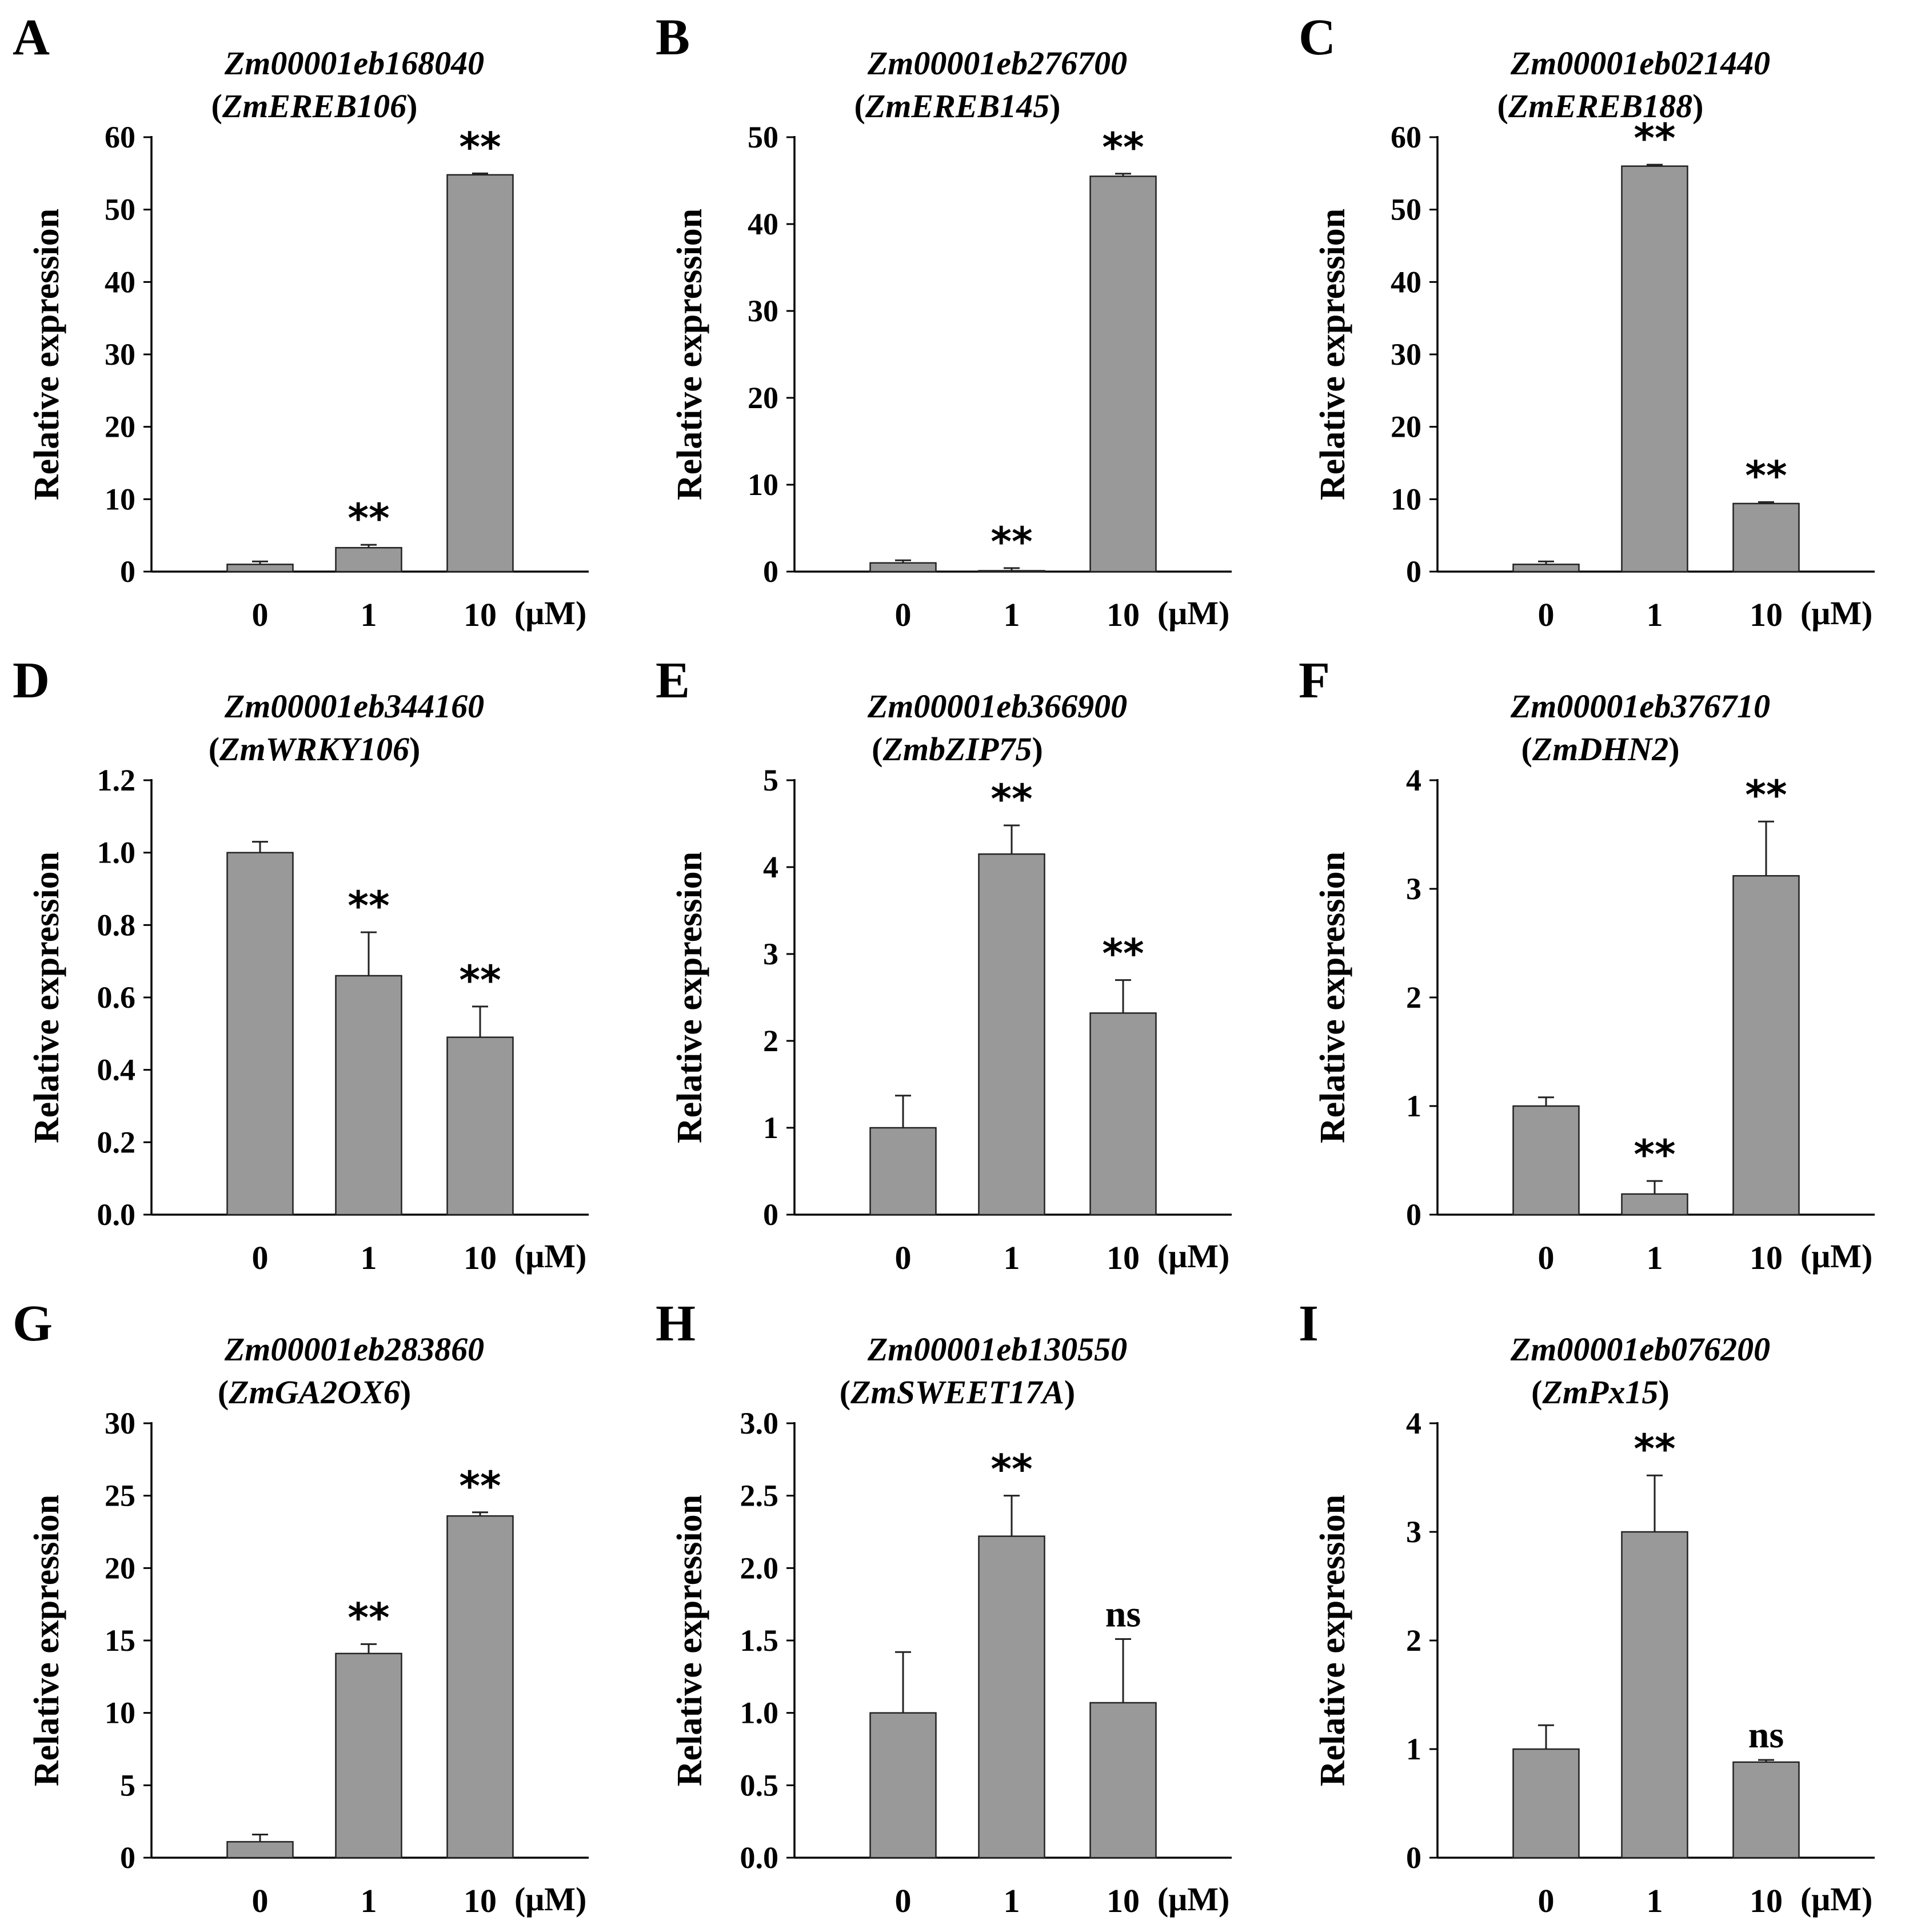 This screenshot has width=1929, height=1932. Describe the element at coordinates (760, 1785) in the screenshot. I see `y-tick-label: 0.5` at that location.